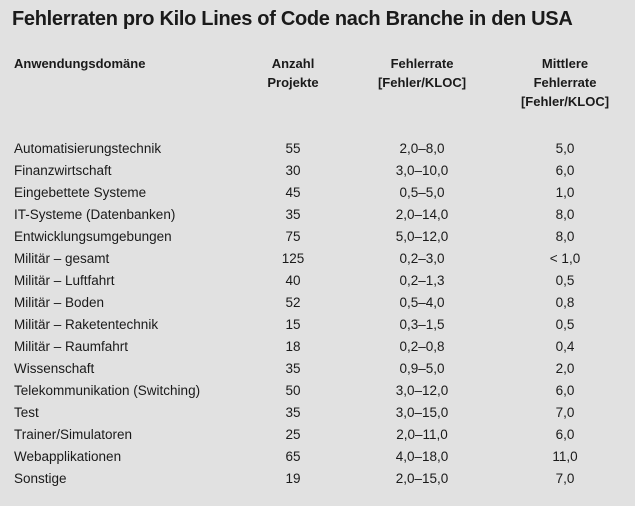 This screenshot has height=506, width=635. What do you see at coordinates (293, 324) in the screenshot?
I see `cell-count: 15` at bounding box center [293, 324].